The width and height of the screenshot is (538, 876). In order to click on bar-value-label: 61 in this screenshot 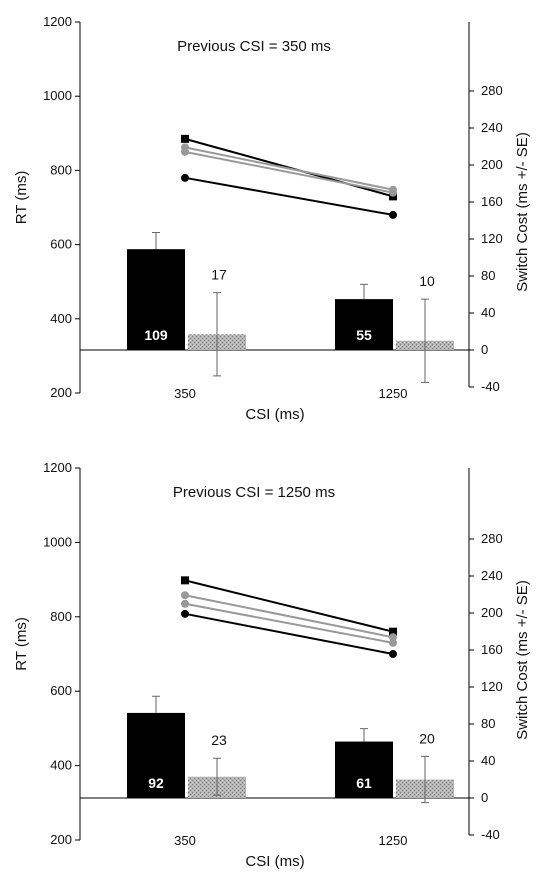, I will do `click(364, 783)`.